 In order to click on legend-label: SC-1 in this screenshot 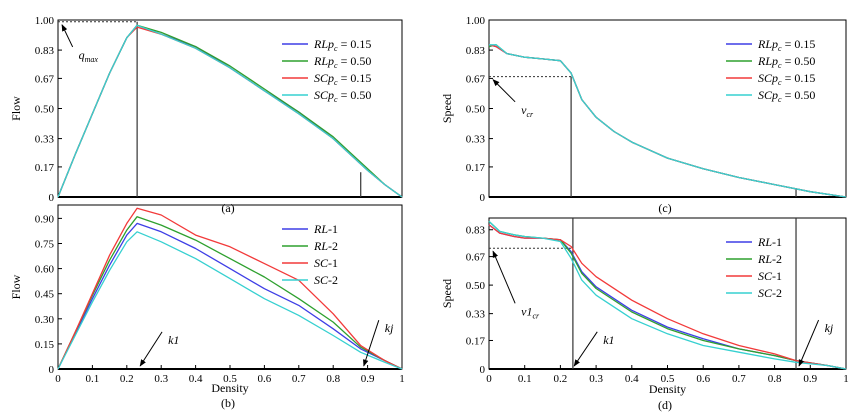, I will do `click(770, 276)`.